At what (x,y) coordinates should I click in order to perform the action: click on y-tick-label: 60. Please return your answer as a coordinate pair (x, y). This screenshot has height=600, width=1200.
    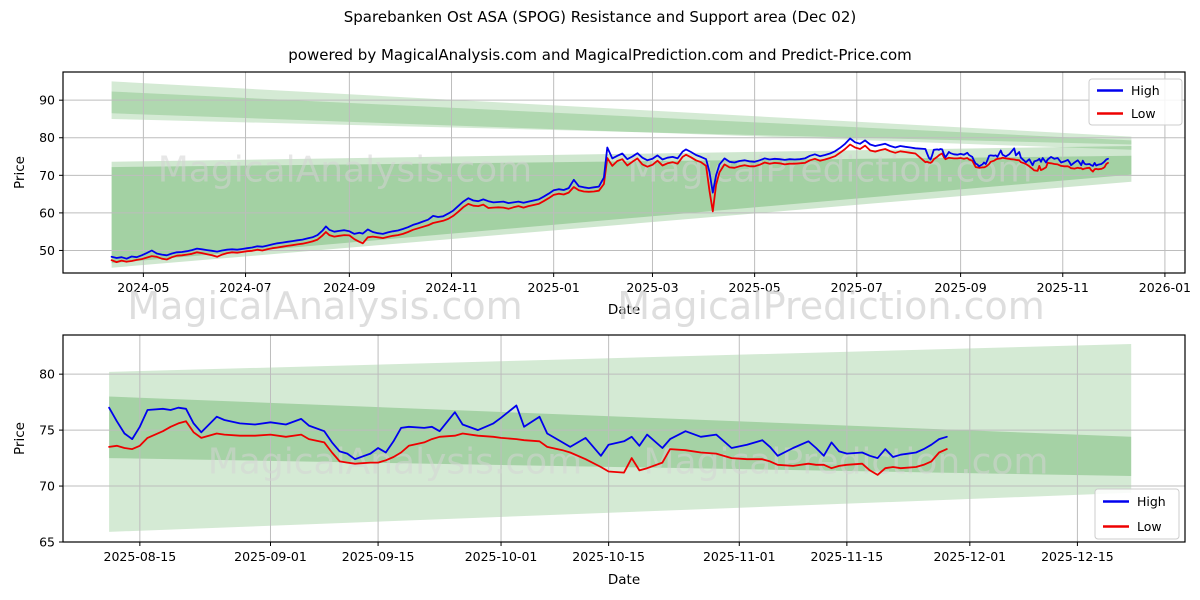
    Looking at the image, I should click on (47, 212).